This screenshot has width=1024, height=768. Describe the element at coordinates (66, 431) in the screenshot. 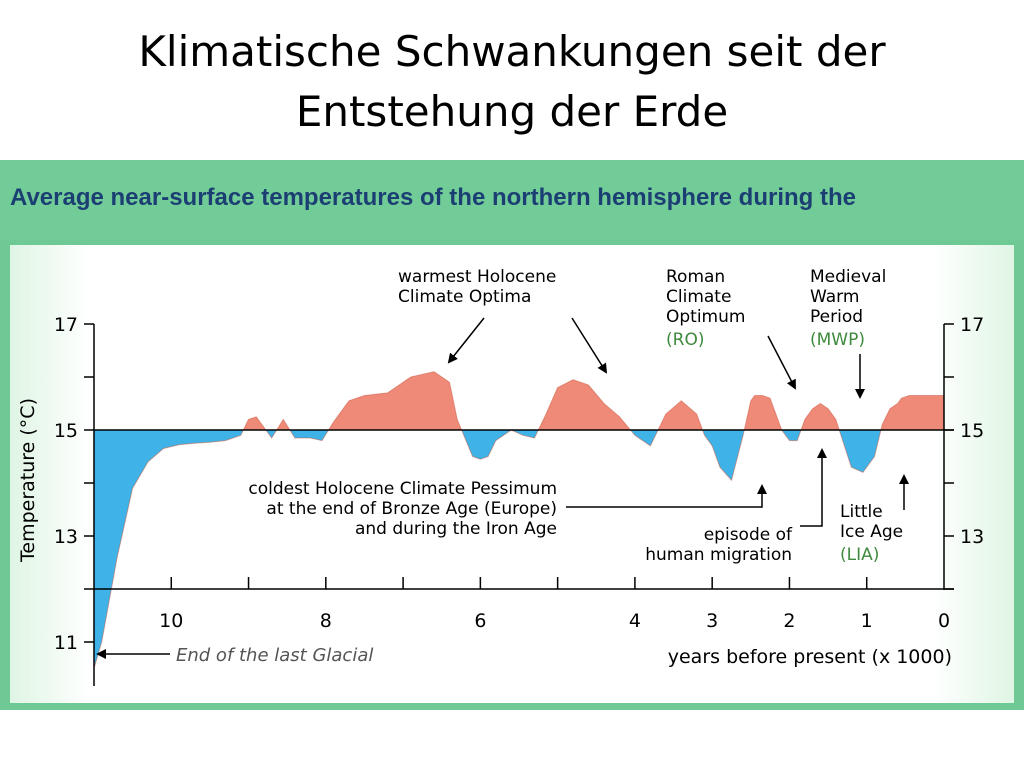

I see `y-tick-label-left: 15` at that location.